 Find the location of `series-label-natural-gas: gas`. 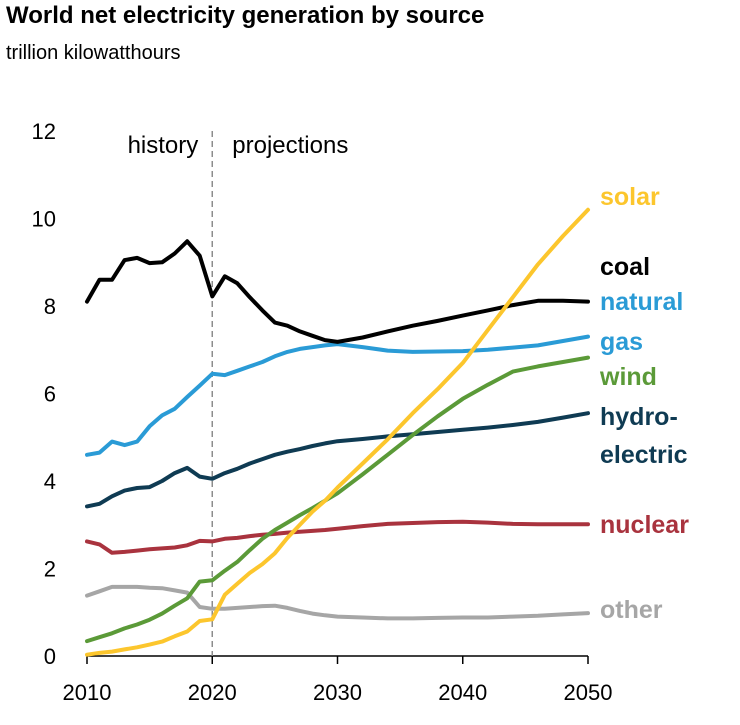

series-label-natural-gas: gas is located at coordinates (621, 342).